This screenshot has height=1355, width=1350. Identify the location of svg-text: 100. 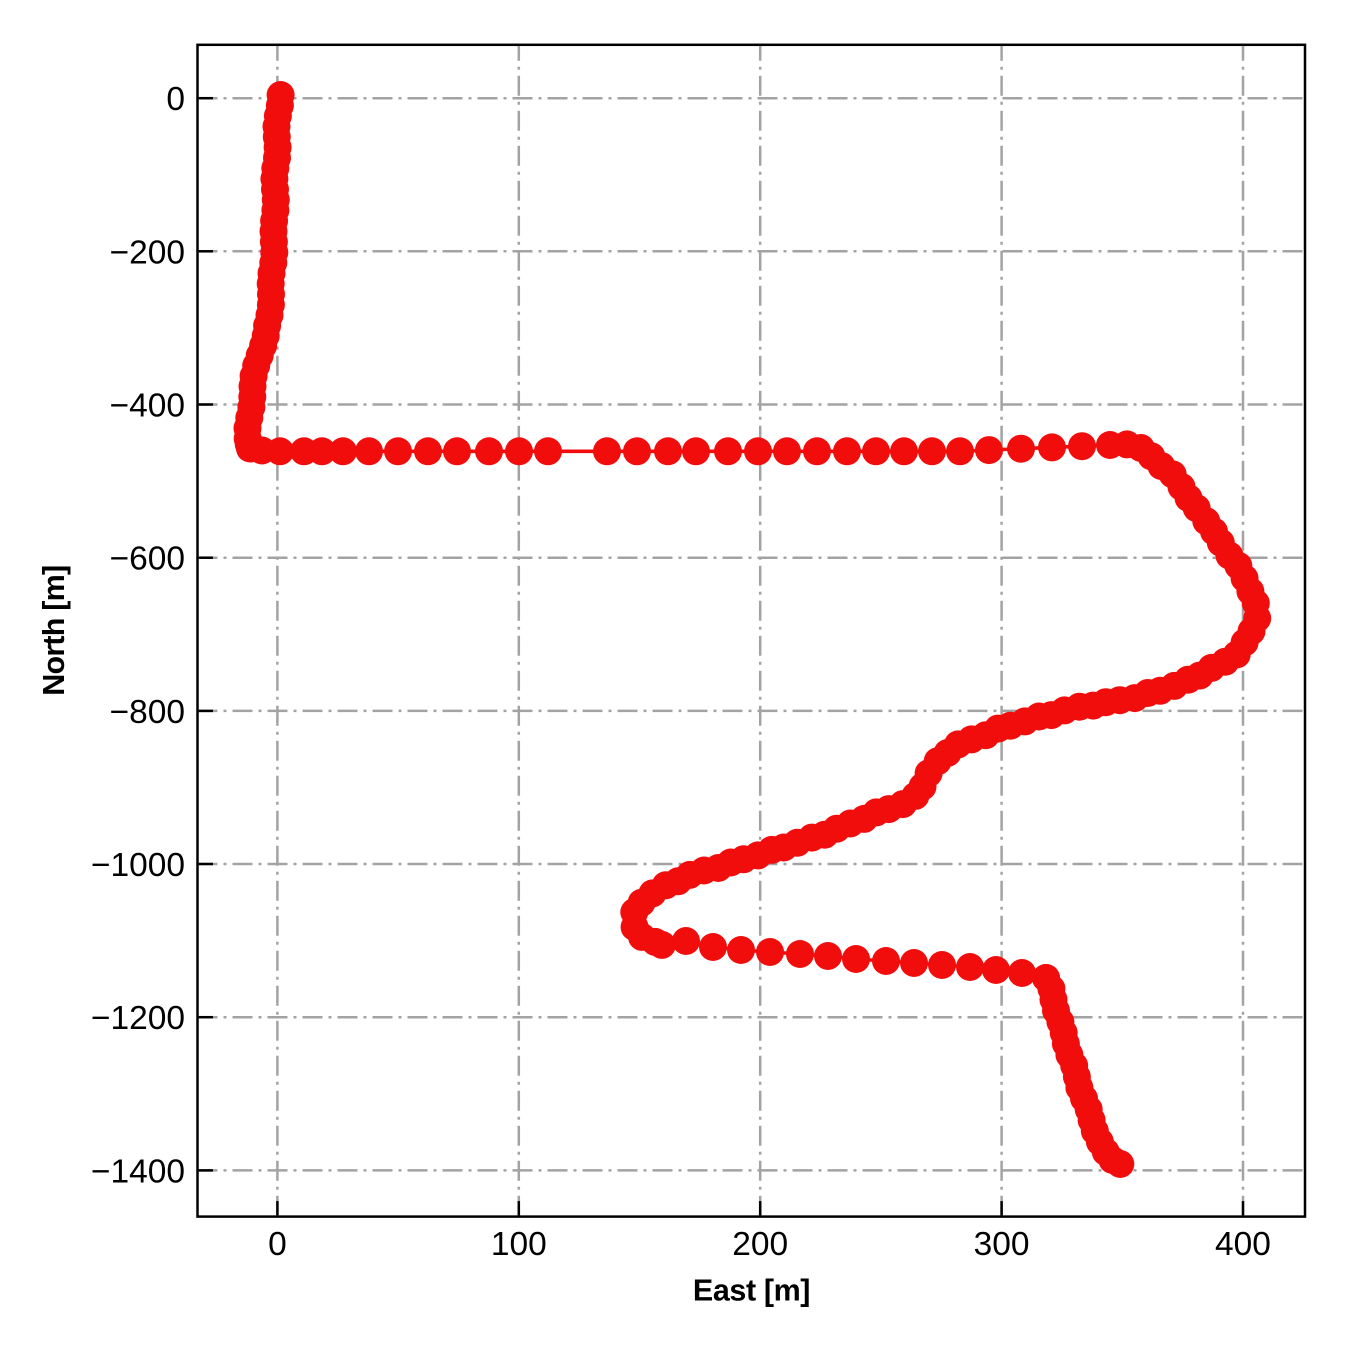
(519, 1244).